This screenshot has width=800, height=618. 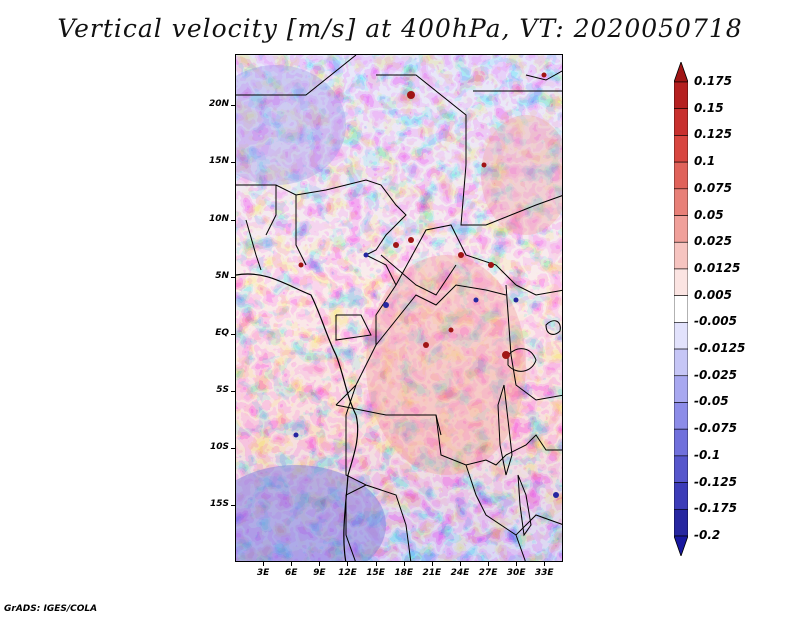 I want to click on lat-label: 10S, so click(x=219, y=446).